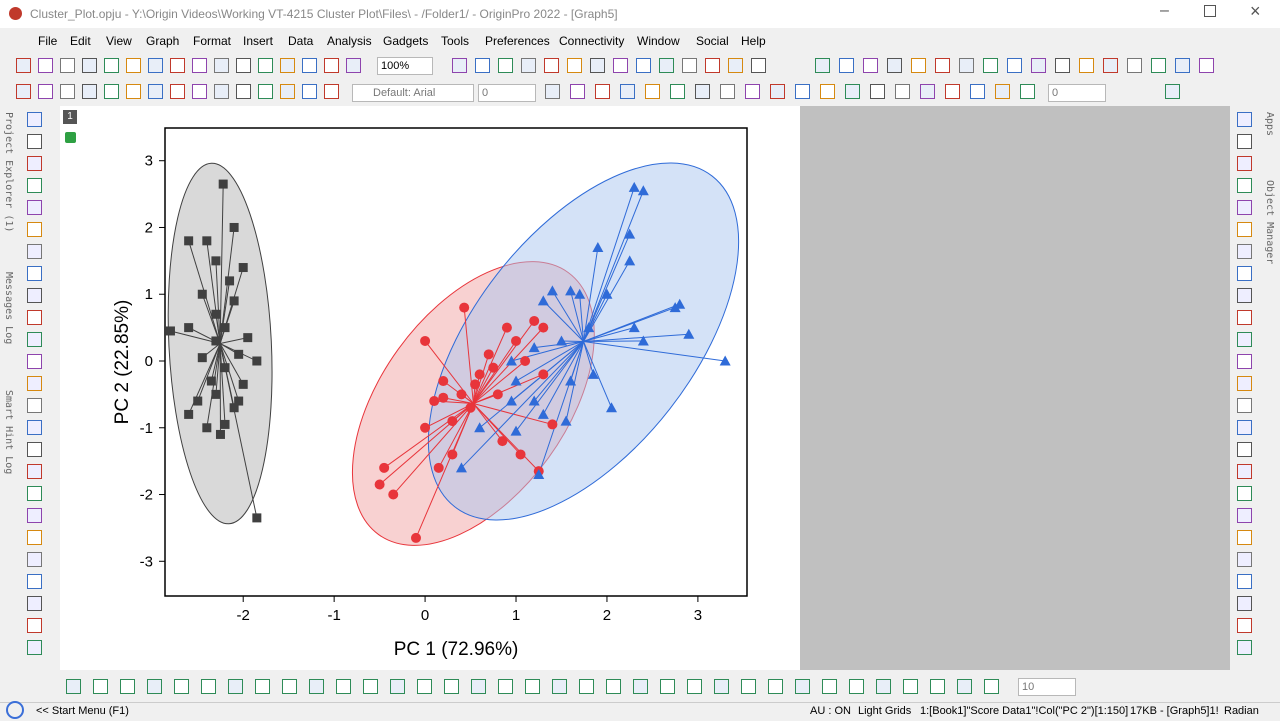 Image resolution: width=1280 pixels, height=721 pixels. I want to click on minimize: –, so click(1164, 11).